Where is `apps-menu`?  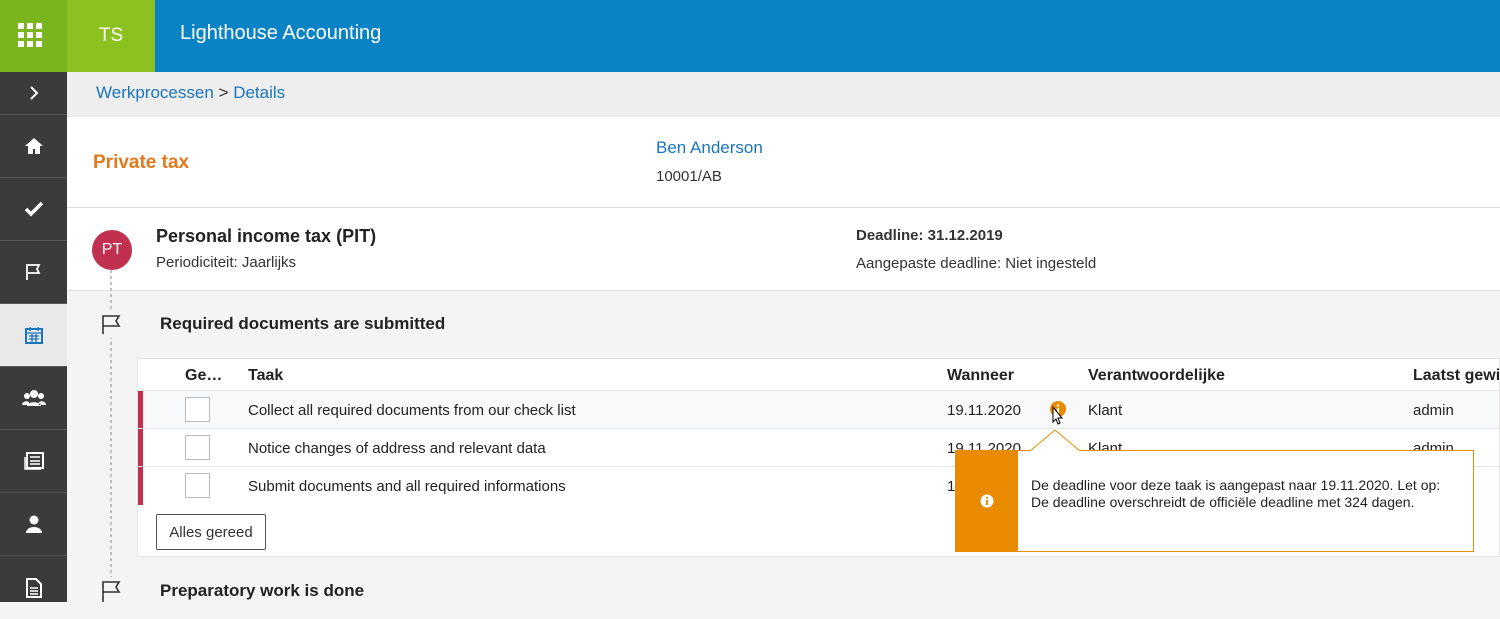 apps-menu is located at coordinates (33, 36).